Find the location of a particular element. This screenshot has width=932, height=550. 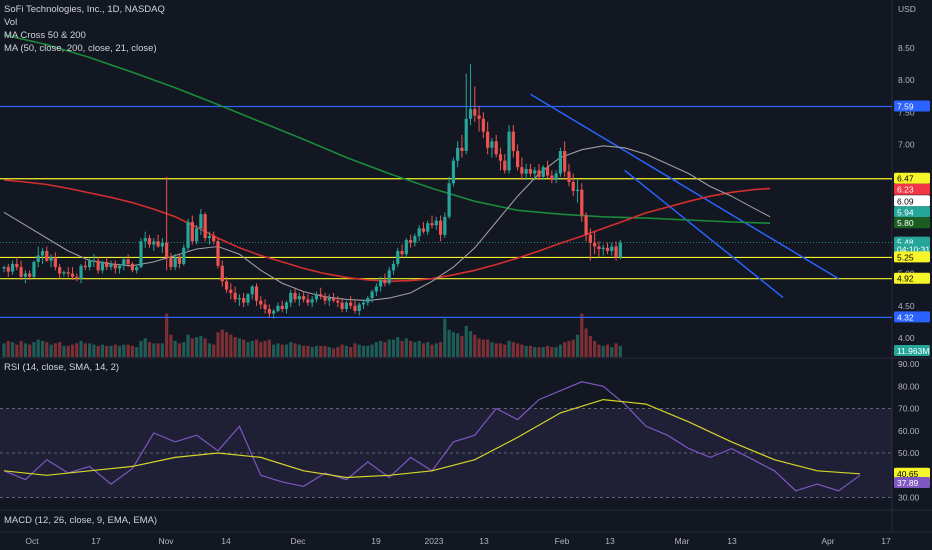

time-axis-label: Mar is located at coordinates (682, 541).